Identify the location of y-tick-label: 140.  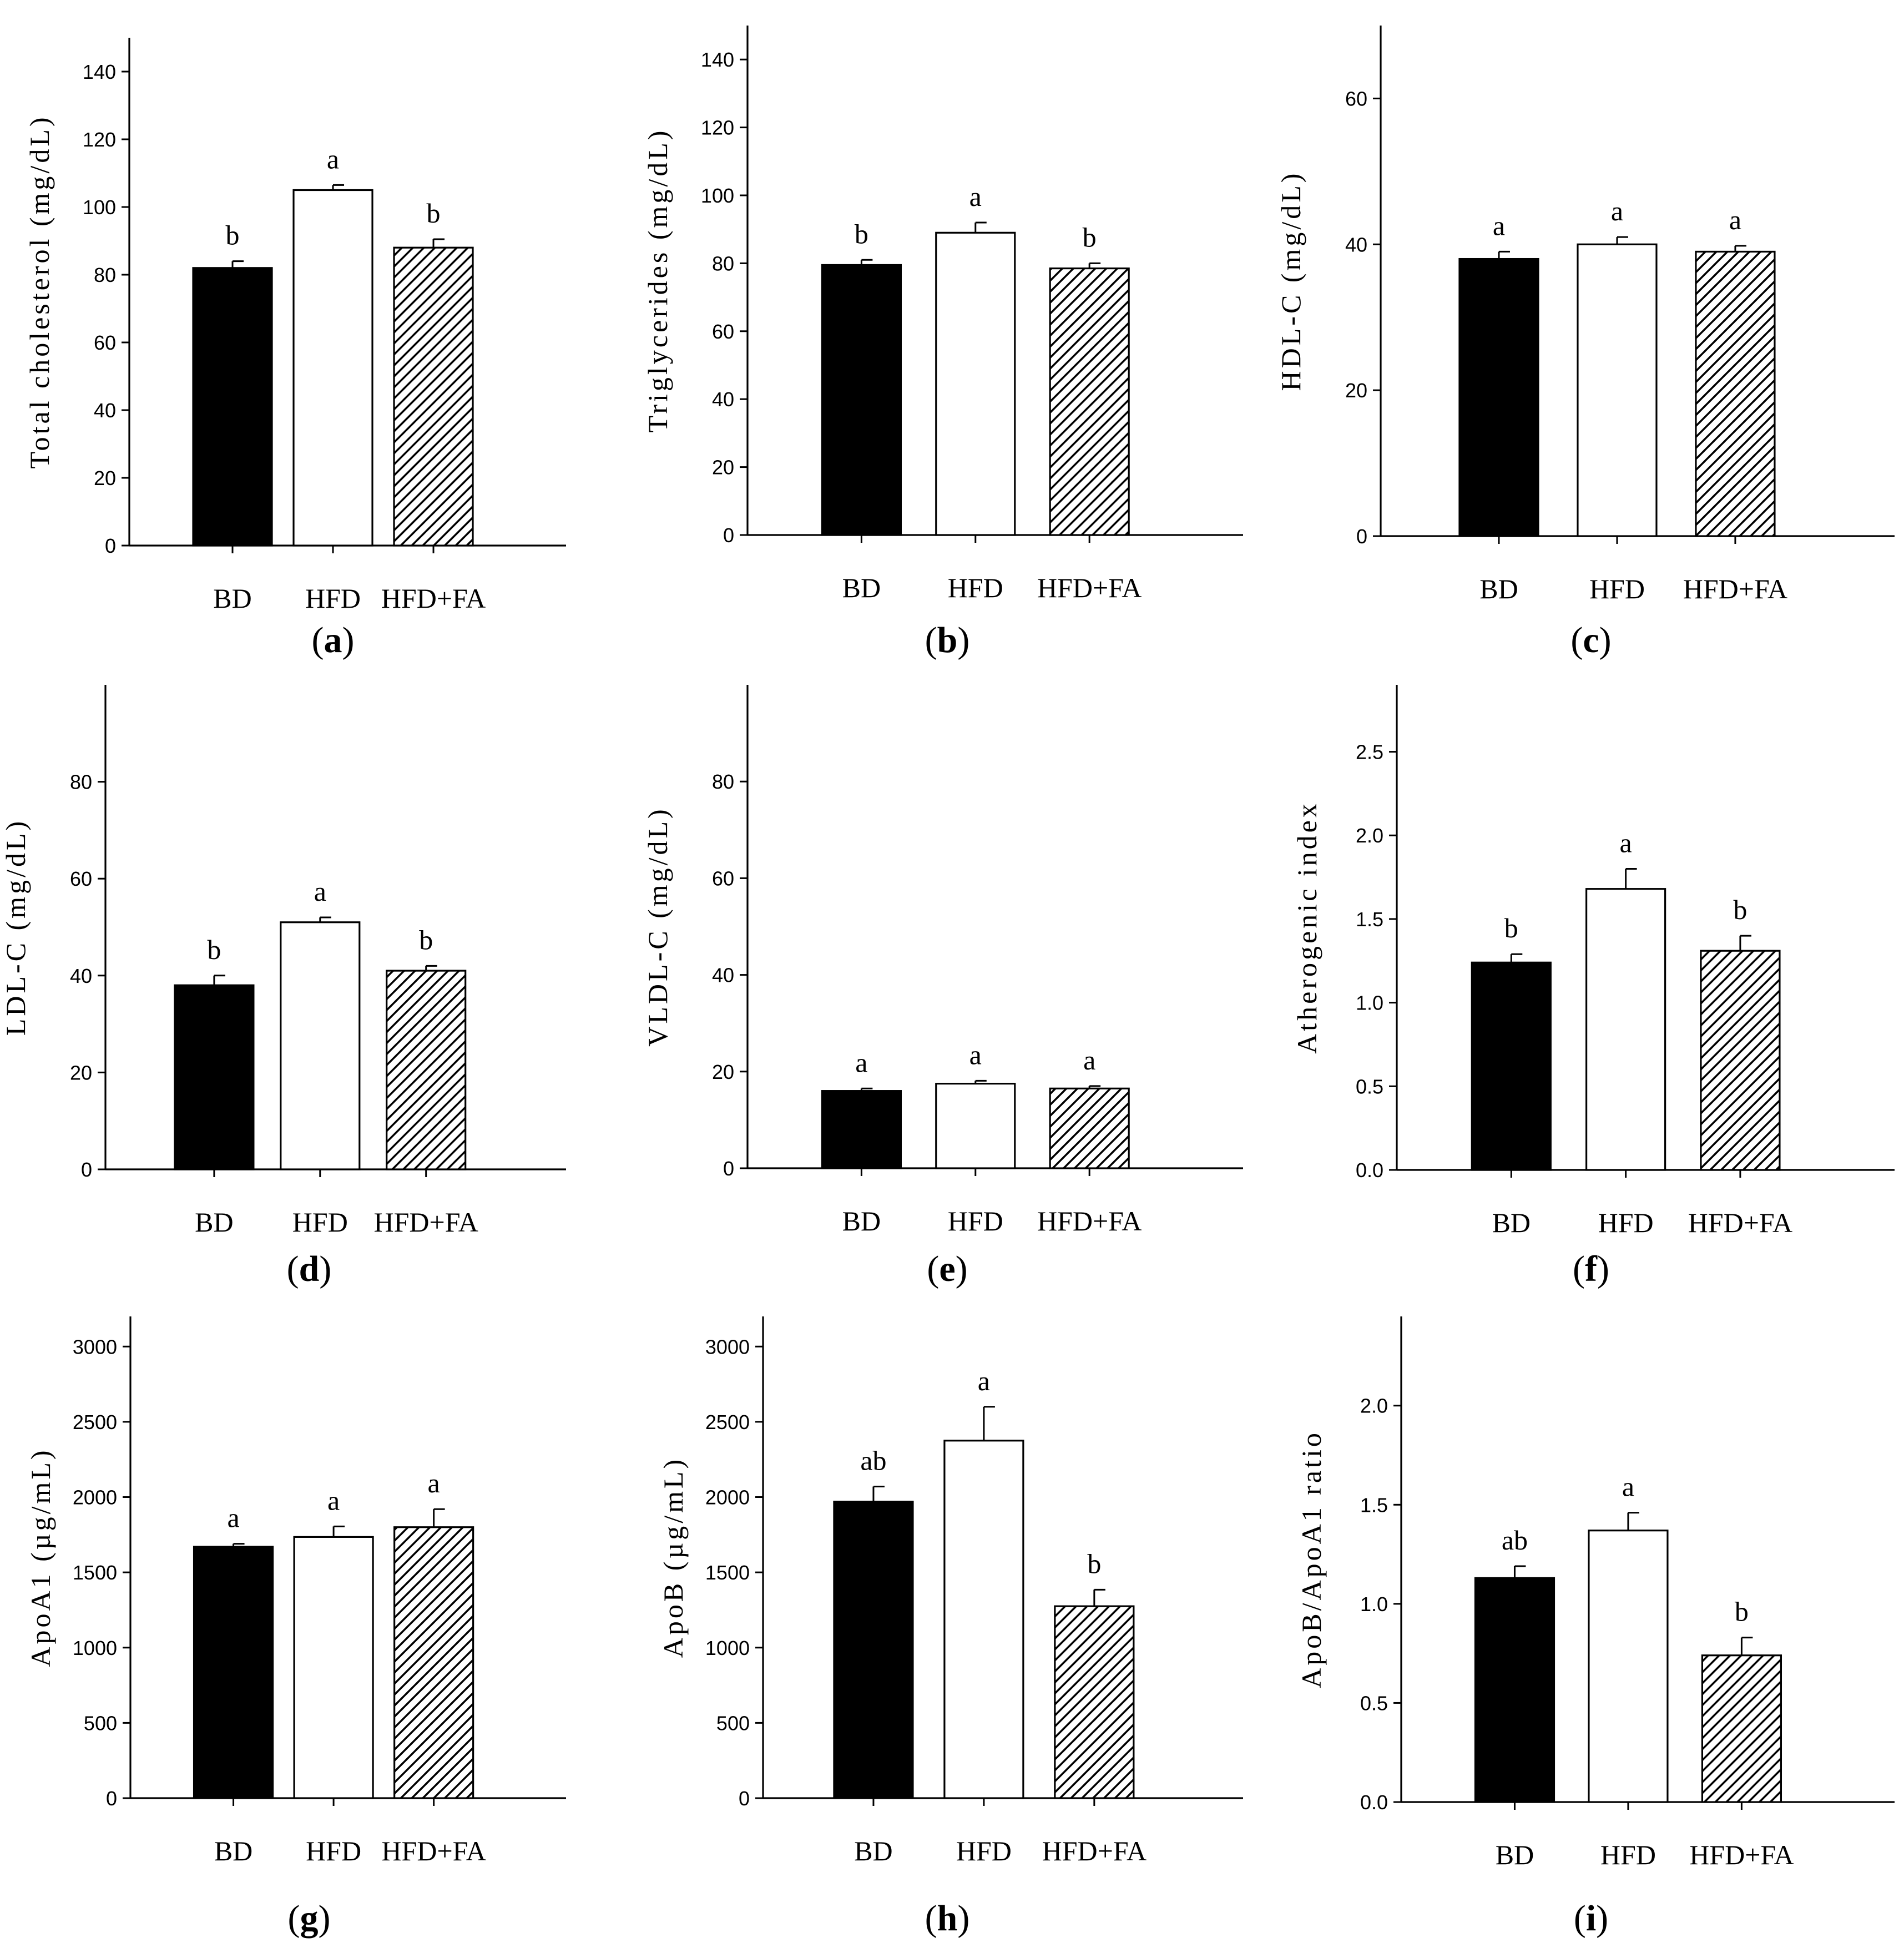
(717, 60).